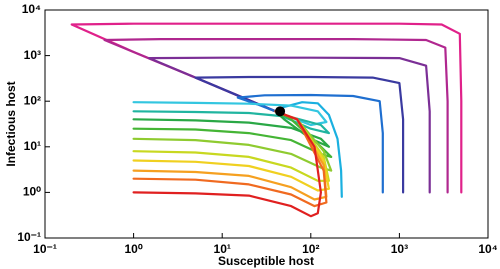 The height and width of the screenshot is (269, 500). What do you see at coordinates (32, 100) in the screenshot?
I see `y-tick-label: 10²` at bounding box center [32, 100].